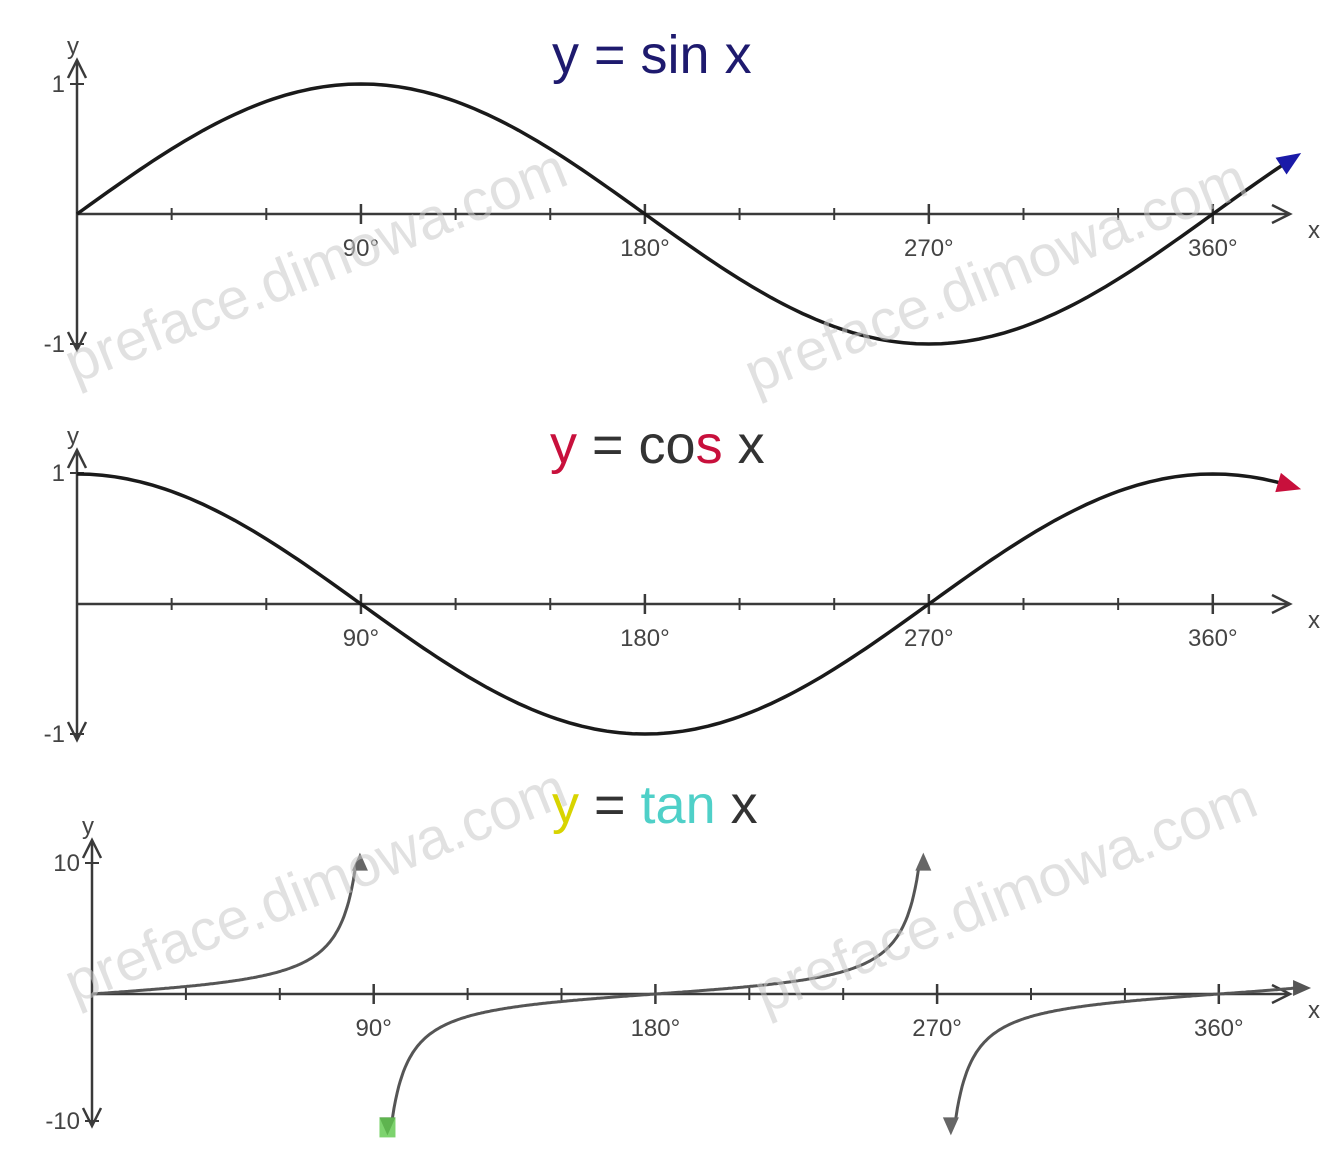 The width and height of the screenshot is (1336, 1157). Describe the element at coordinates (1288, 163) in the screenshot. I see `curve-arrow-sin` at that location.